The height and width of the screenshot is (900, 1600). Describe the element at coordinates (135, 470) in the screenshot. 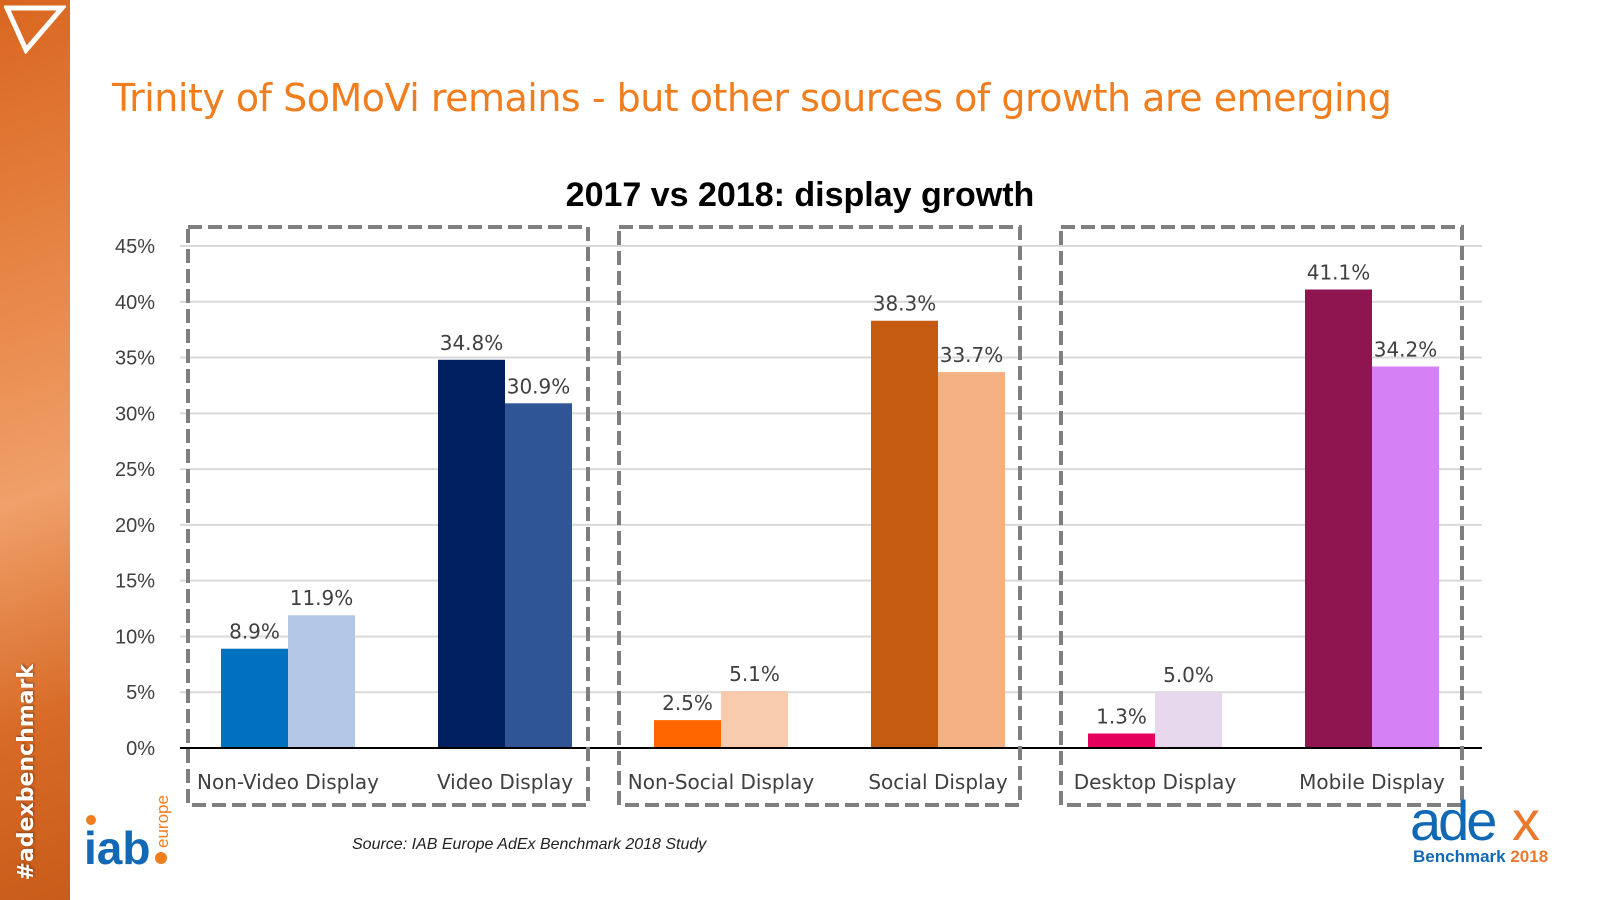

I see `y-tick-label: 25%` at that location.